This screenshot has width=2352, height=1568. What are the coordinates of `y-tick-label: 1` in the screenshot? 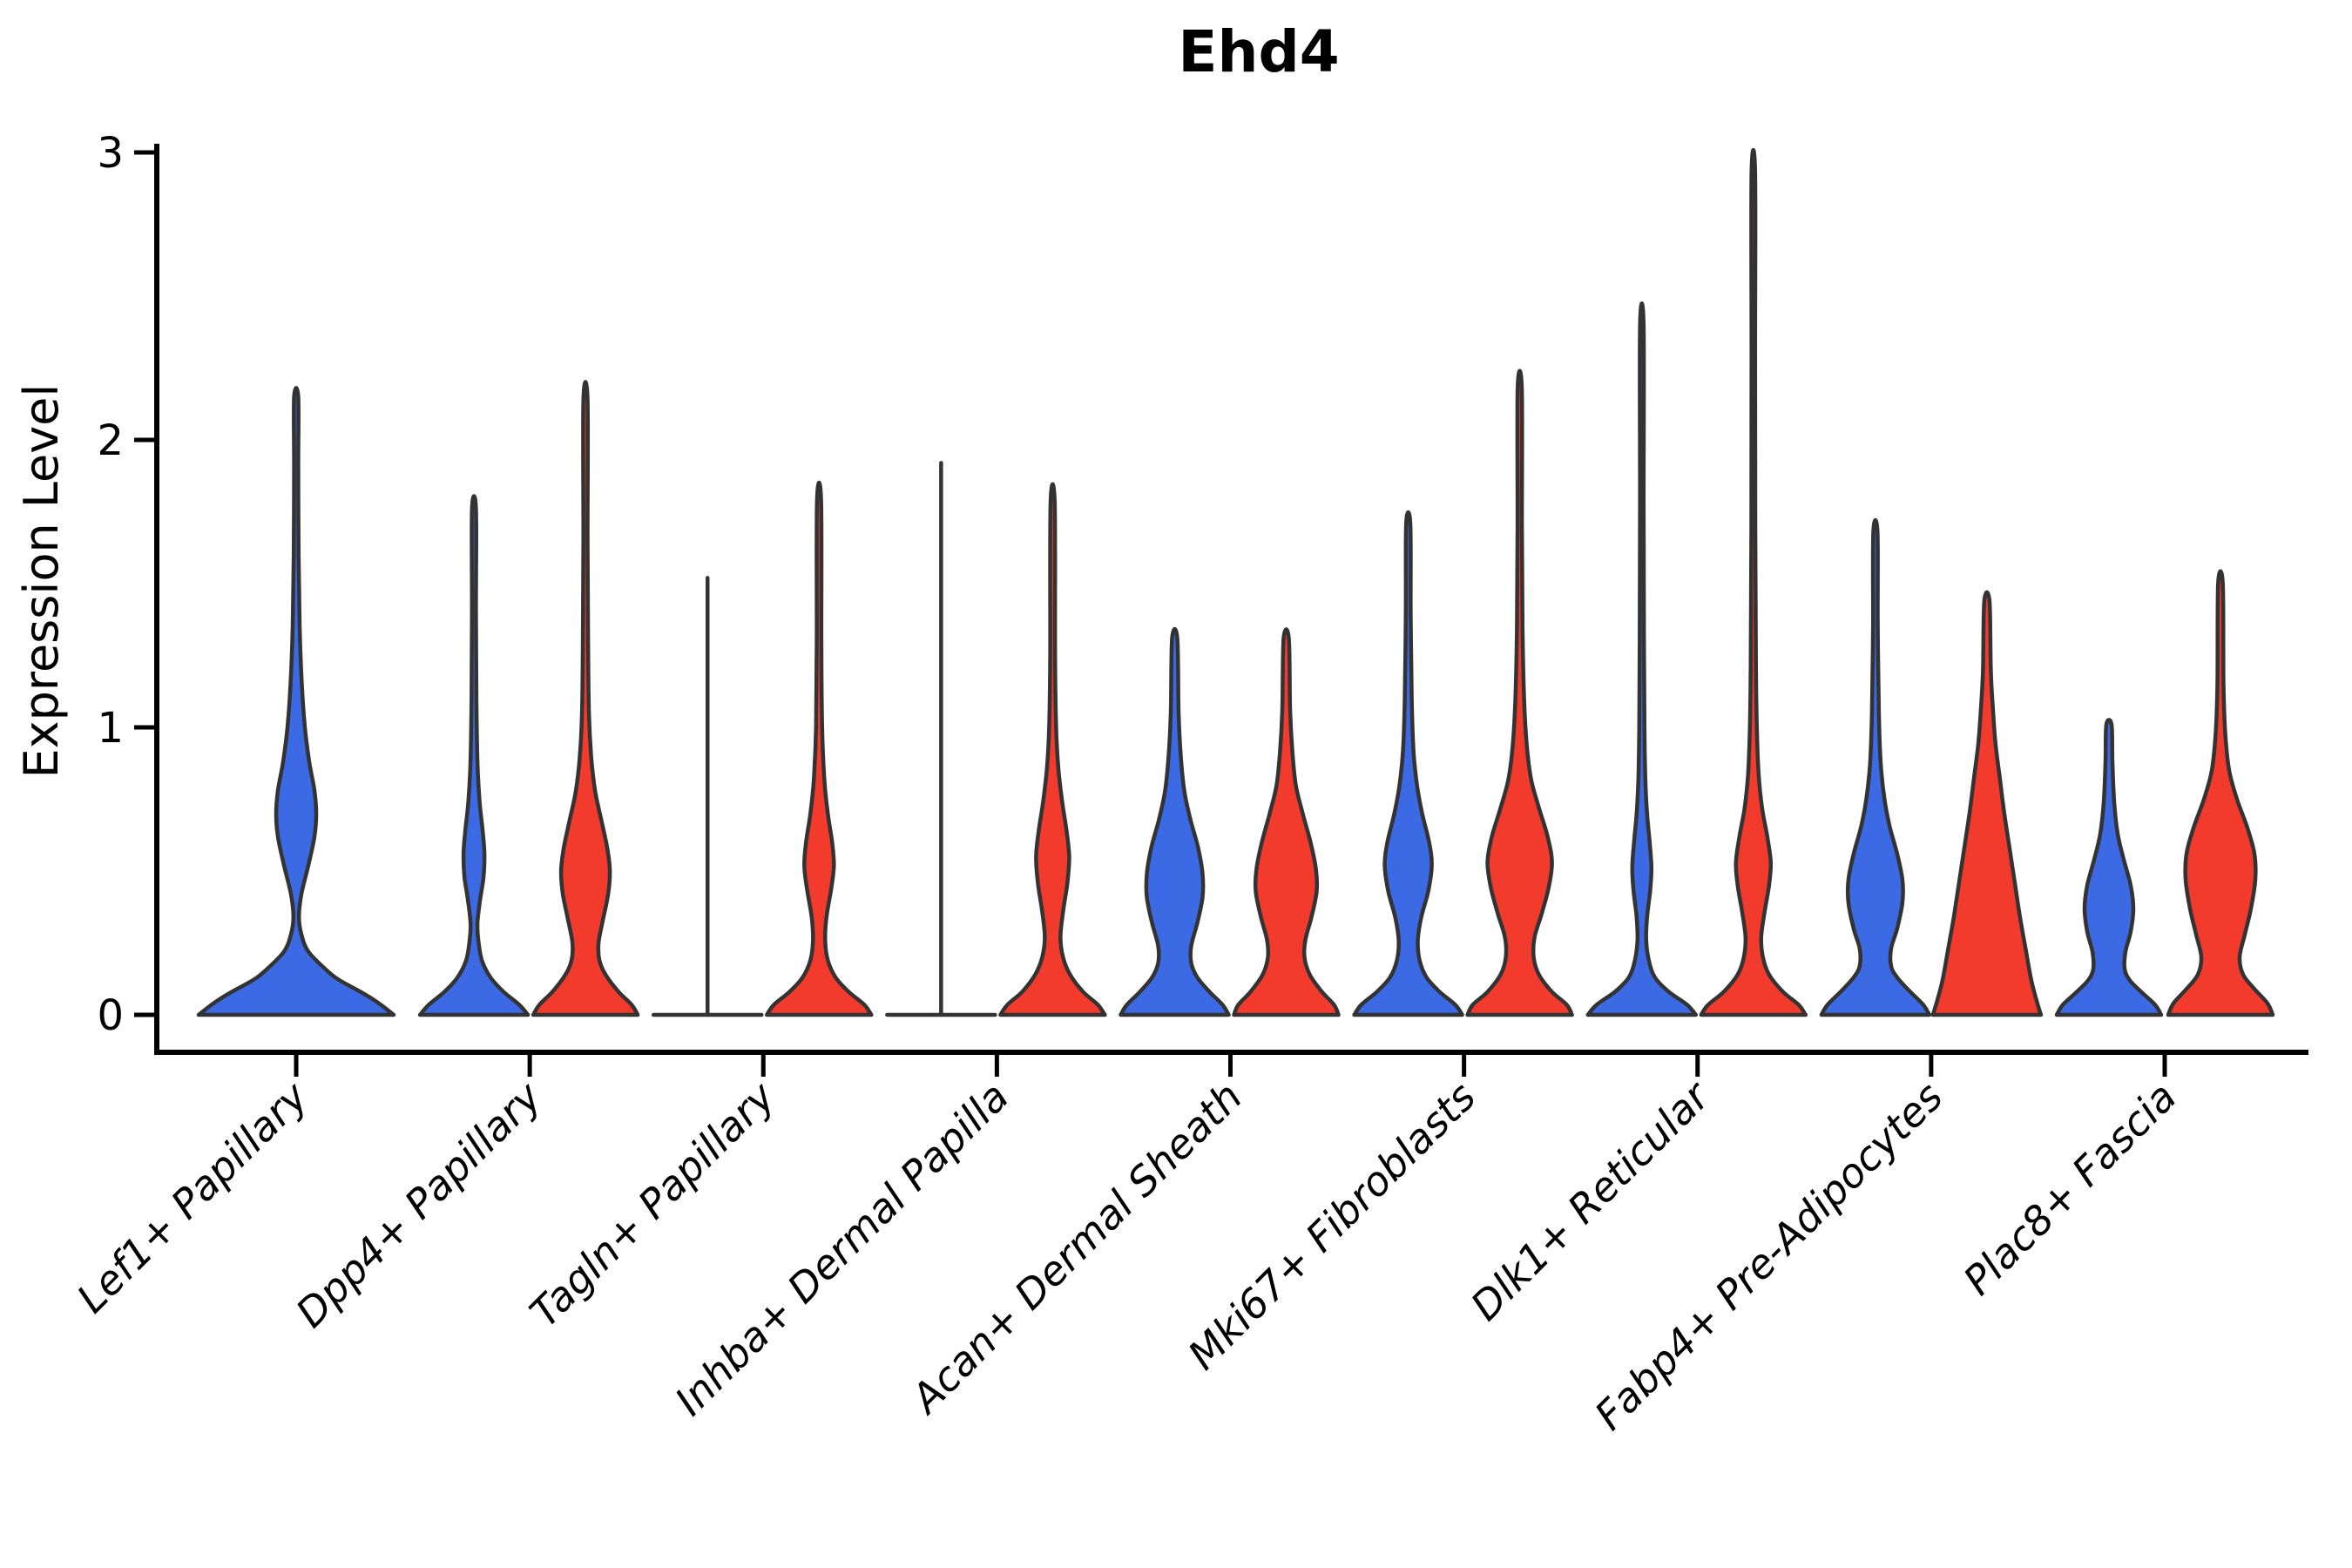 It's located at (110, 728).